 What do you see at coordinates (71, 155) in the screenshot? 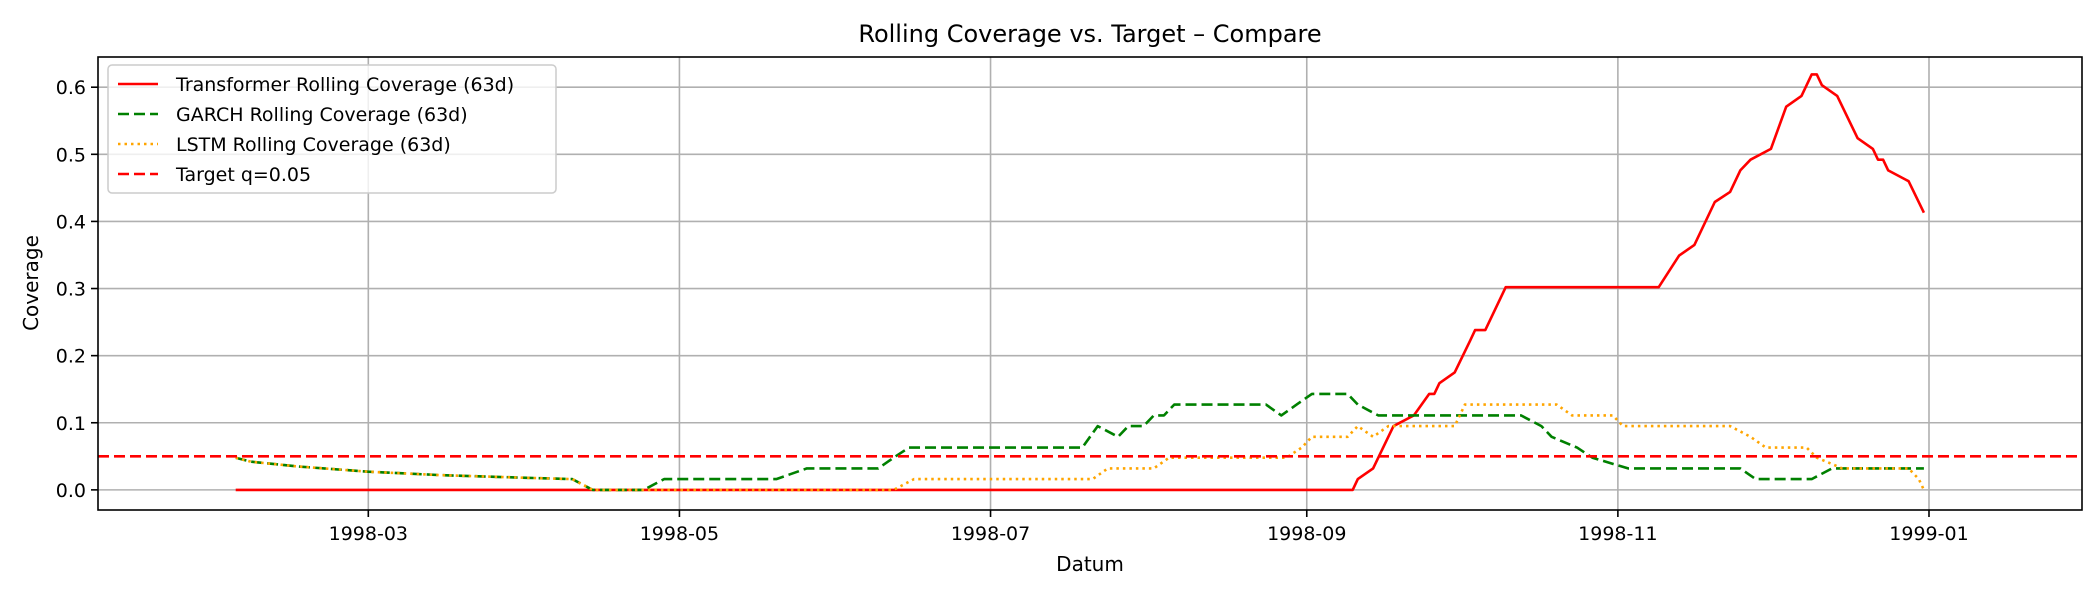
I see `y-tick-label: 0.5` at bounding box center [71, 155].